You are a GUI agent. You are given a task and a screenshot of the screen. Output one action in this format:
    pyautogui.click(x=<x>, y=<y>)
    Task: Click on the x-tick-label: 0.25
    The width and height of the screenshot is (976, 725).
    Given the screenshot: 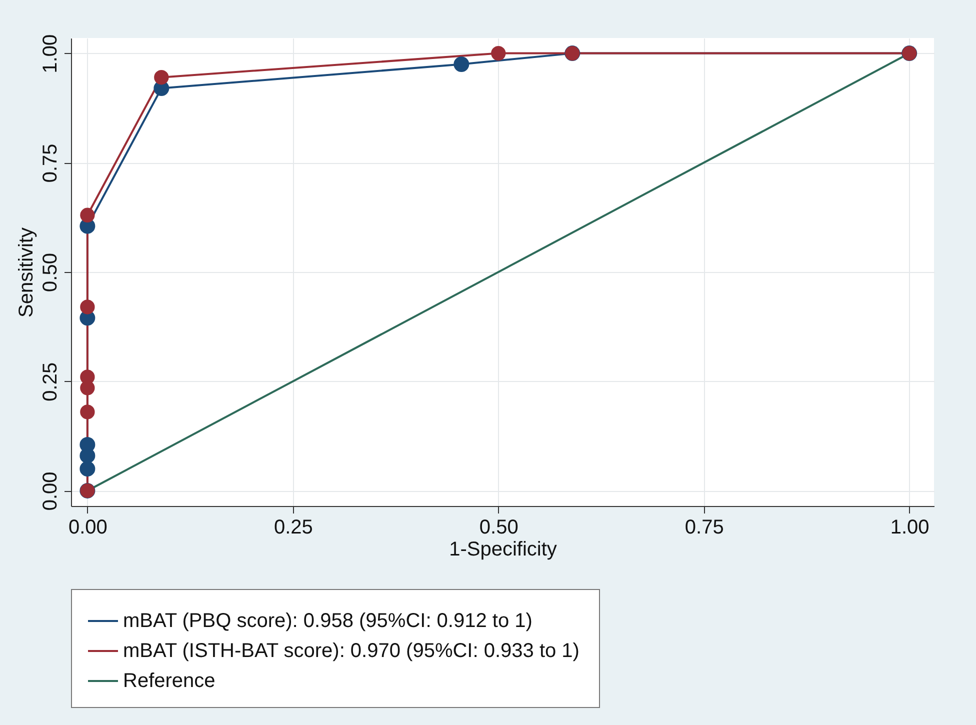 What is the action you would take?
    pyautogui.click(x=293, y=527)
    